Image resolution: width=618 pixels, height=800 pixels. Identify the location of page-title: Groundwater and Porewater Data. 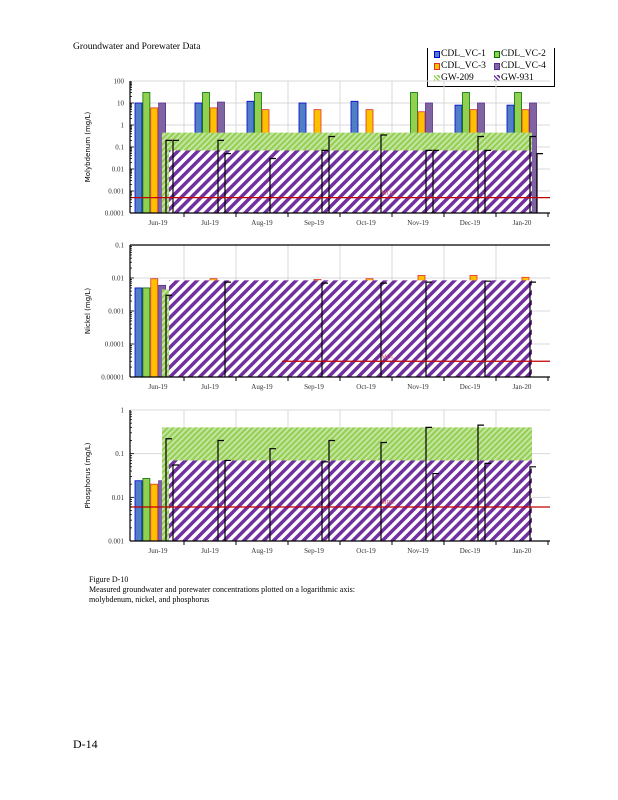
(137, 47).